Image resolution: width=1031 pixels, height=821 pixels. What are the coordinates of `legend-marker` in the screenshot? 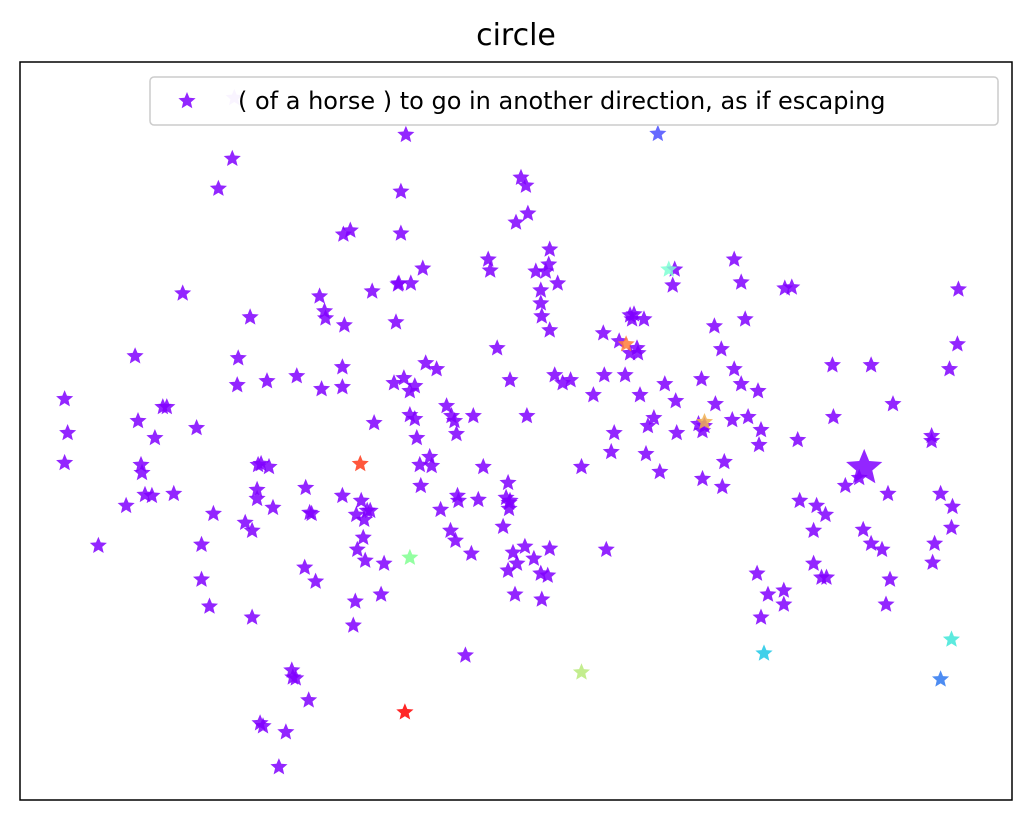 It's located at (187, 100).